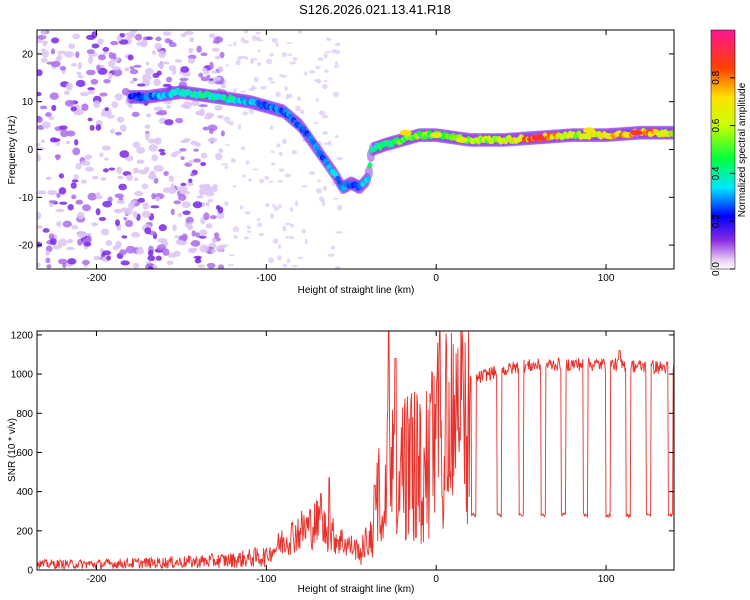 Image resolution: width=750 pixels, height=600 pixels. What do you see at coordinates (266, 278) in the screenshot?
I see `spectrogram-xtick-label: -100` at bounding box center [266, 278].